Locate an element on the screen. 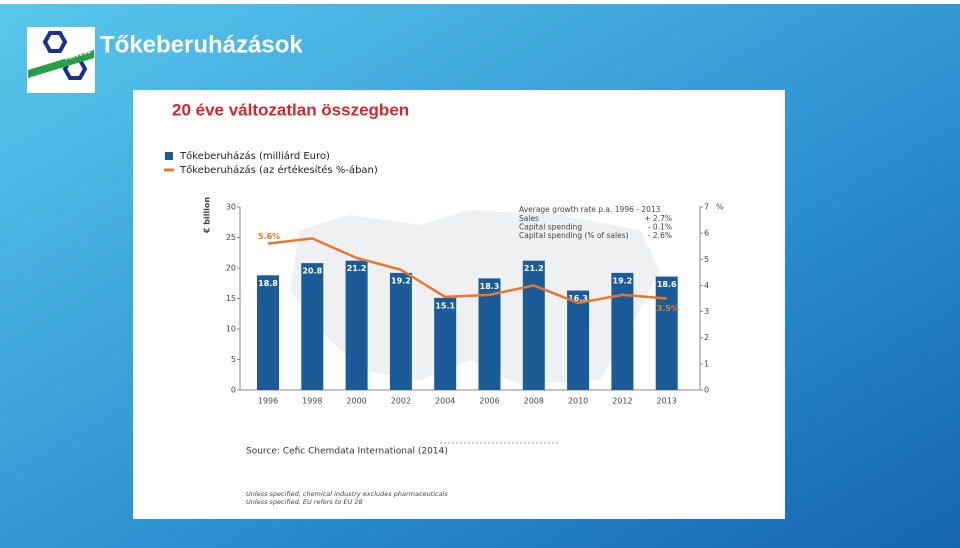 This screenshot has width=960, height=548. y2-tick-label: 1 is located at coordinates (706, 363).